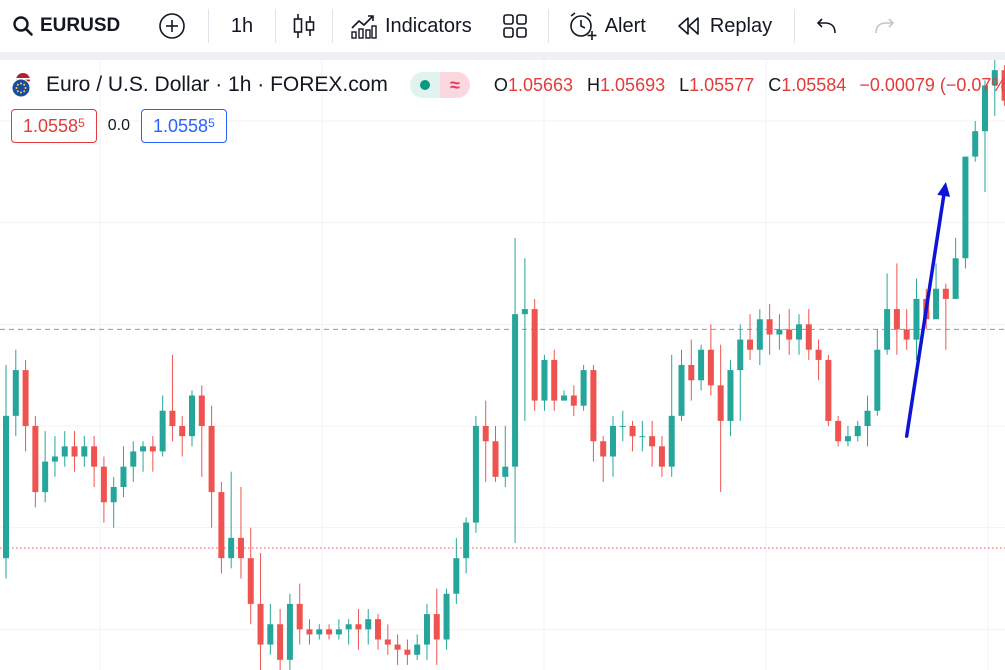 This screenshot has height=670, width=1005. Describe the element at coordinates (688, 26) in the screenshot. I see `rewind-icon` at that location.